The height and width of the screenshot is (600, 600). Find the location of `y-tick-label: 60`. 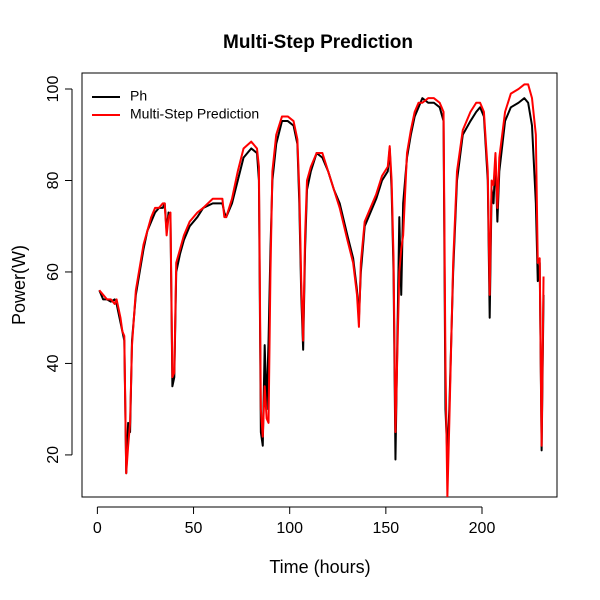

y-tick-label: 60 is located at coordinates (53, 272).